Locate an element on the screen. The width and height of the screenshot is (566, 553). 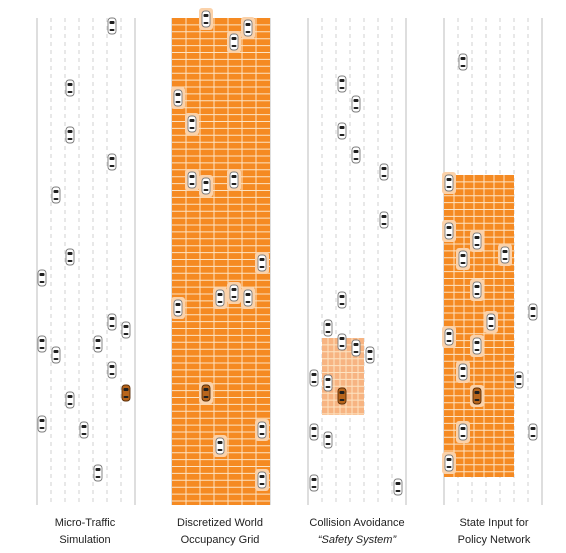
caption-line: “Safety System” is located at coordinates (357, 540).